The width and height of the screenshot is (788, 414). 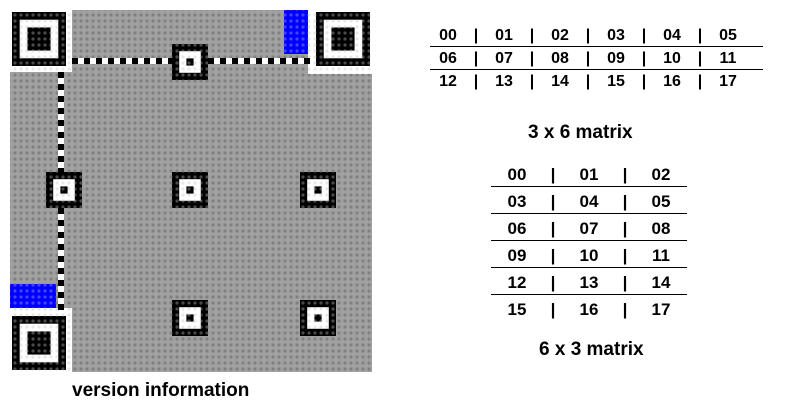 What do you see at coordinates (517, 228) in the screenshot?
I see `matrix-6x3-cell: 06` at bounding box center [517, 228].